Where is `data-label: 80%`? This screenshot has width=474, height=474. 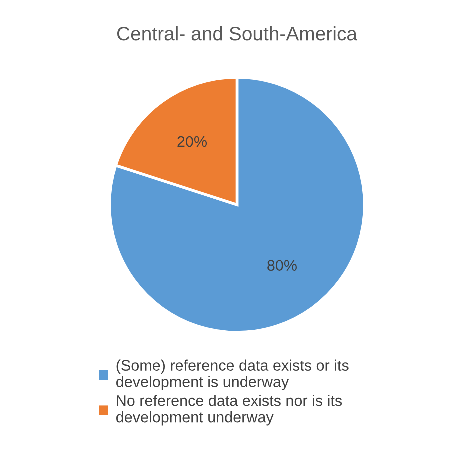 data-label: 80% is located at coordinates (282, 266).